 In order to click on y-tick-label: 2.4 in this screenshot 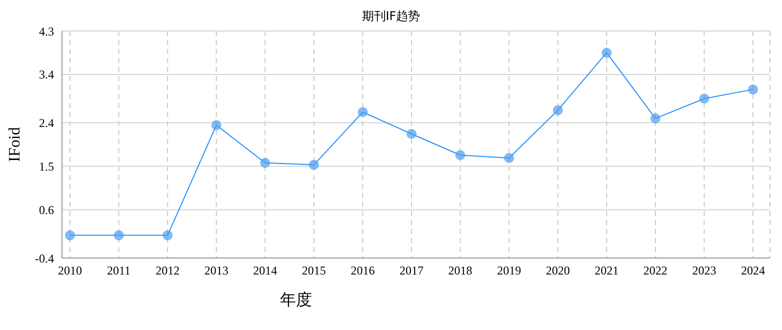, I will do `click(46, 123)`.